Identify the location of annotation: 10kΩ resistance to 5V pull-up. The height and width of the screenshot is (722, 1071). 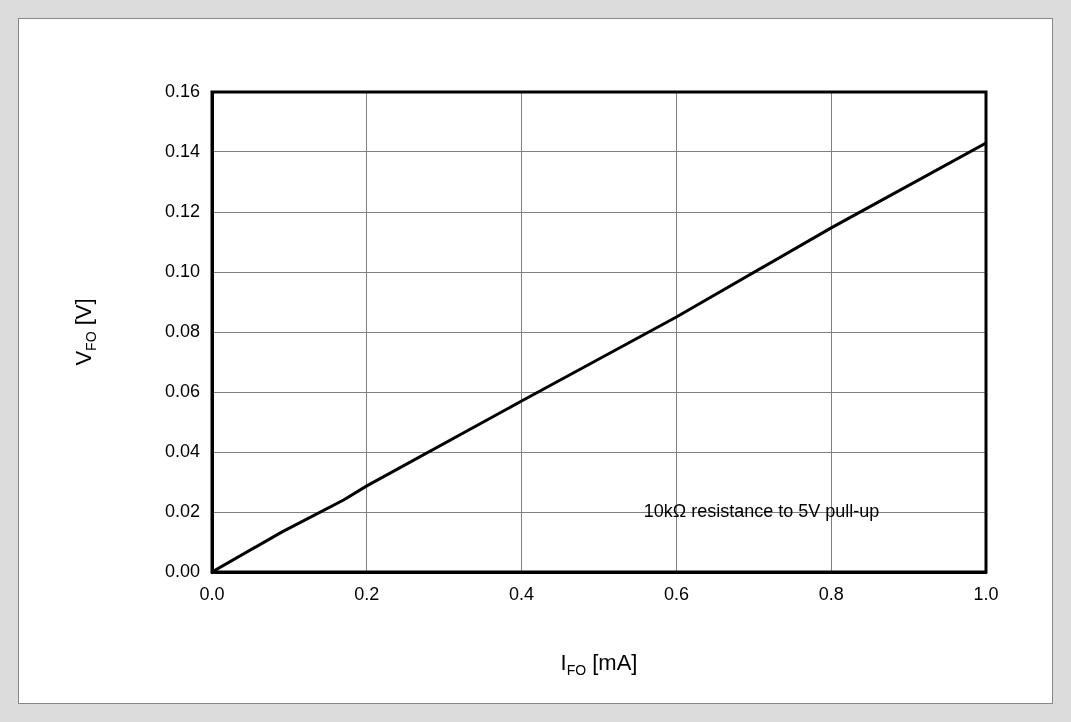
(761, 510).